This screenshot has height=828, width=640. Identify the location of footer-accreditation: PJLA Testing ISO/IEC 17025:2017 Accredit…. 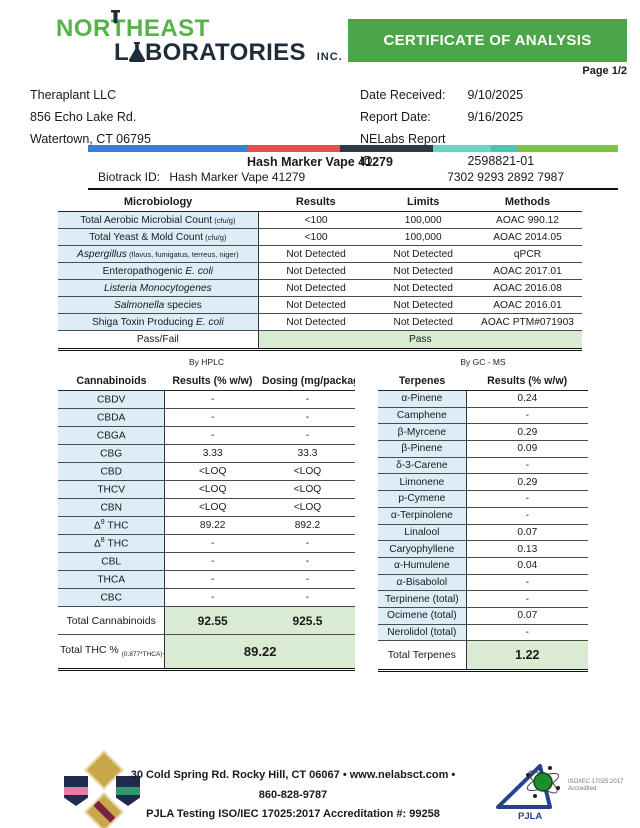
(293, 814).